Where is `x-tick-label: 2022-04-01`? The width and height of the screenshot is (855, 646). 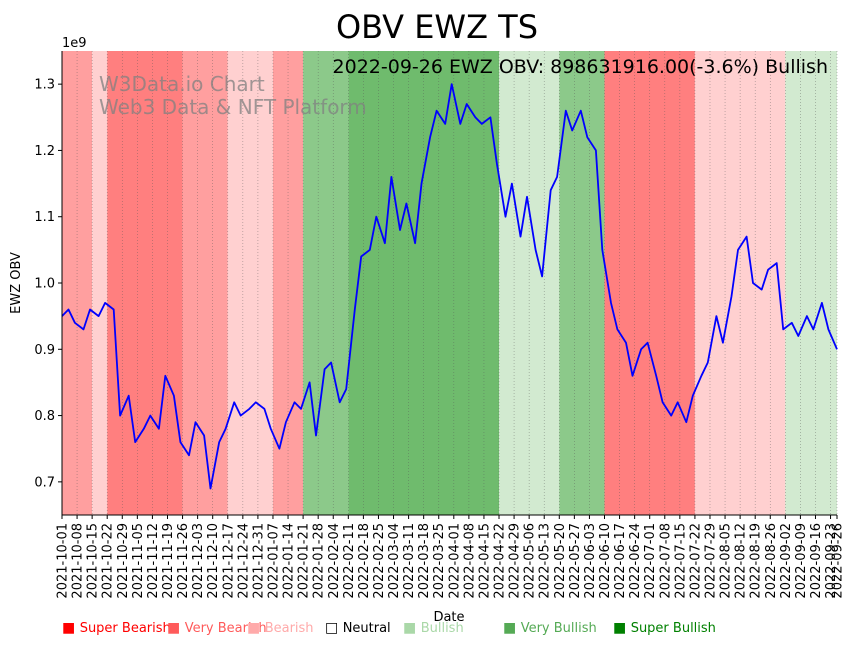 x-tick-label: 2022-04-01 is located at coordinates (454, 561).